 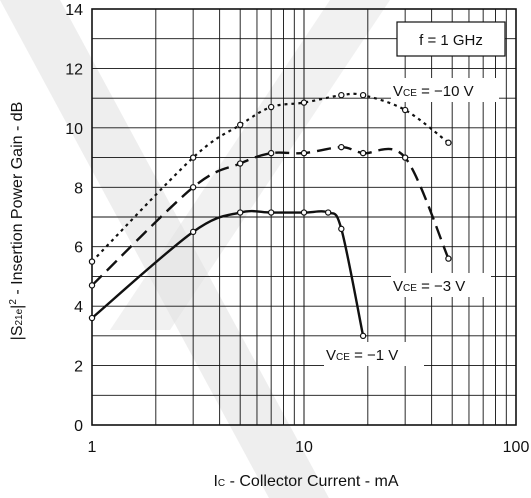 I want to click on series-label: VCE = −10 V, so click(x=433, y=91).